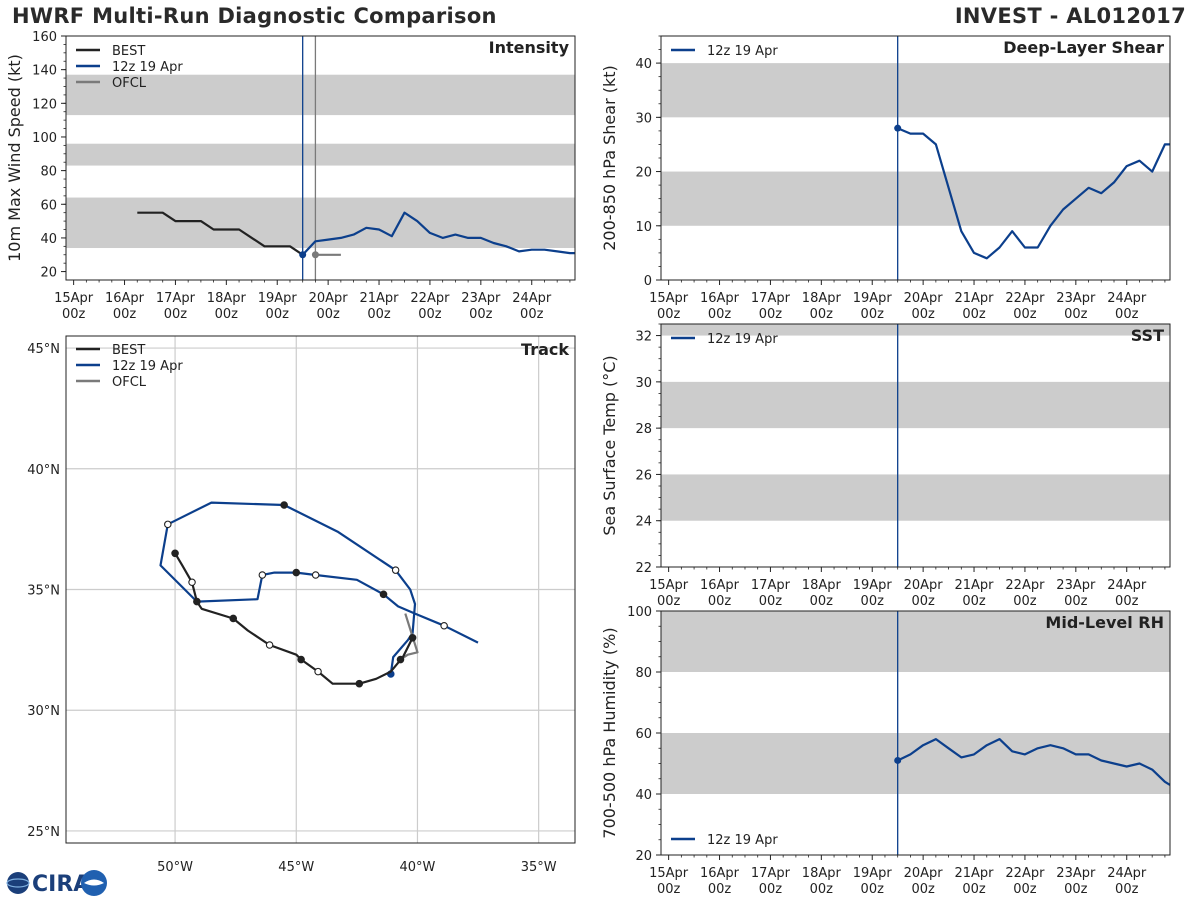 The height and width of the screenshot is (900, 1200). I want to click on sst-ytick-label: 22, so click(643, 568).